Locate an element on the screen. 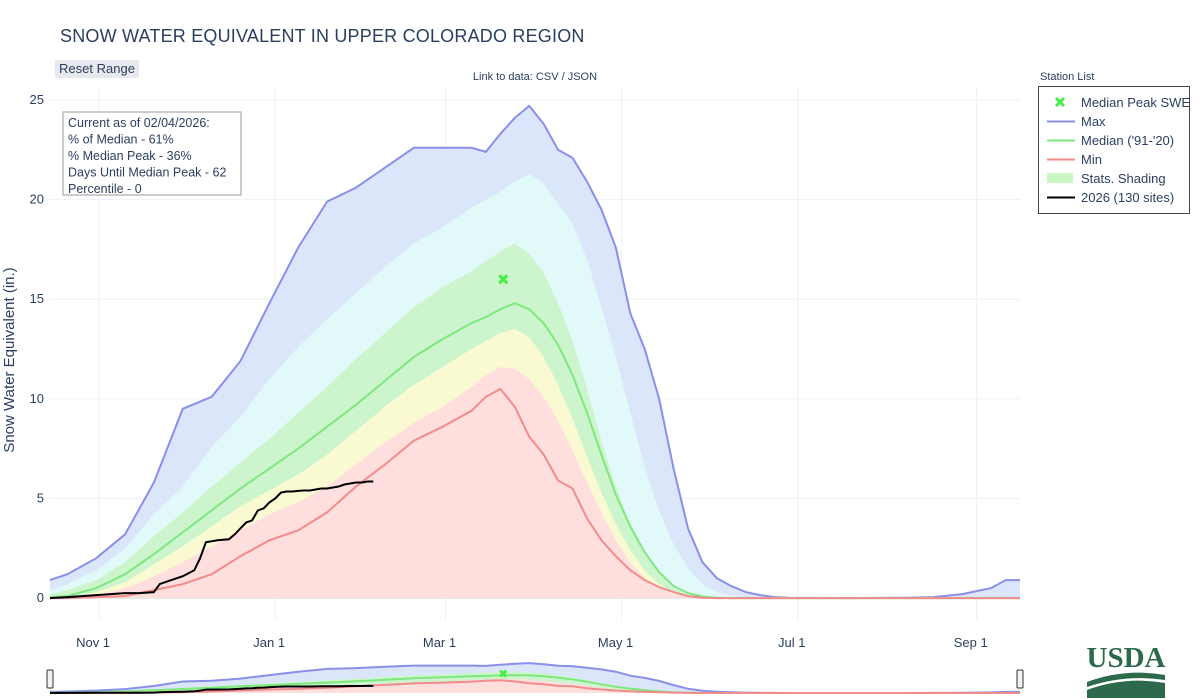  range-slider-min-line is located at coordinates (535, 686).